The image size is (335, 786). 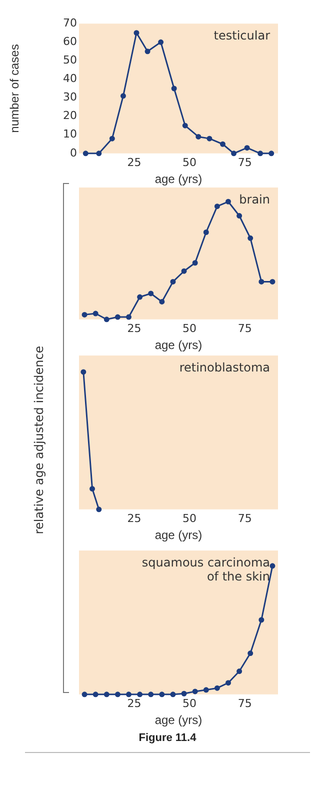 What do you see at coordinates (73, 153) in the screenshot?
I see `y-tick-label: 0` at bounding box center [73, 153].